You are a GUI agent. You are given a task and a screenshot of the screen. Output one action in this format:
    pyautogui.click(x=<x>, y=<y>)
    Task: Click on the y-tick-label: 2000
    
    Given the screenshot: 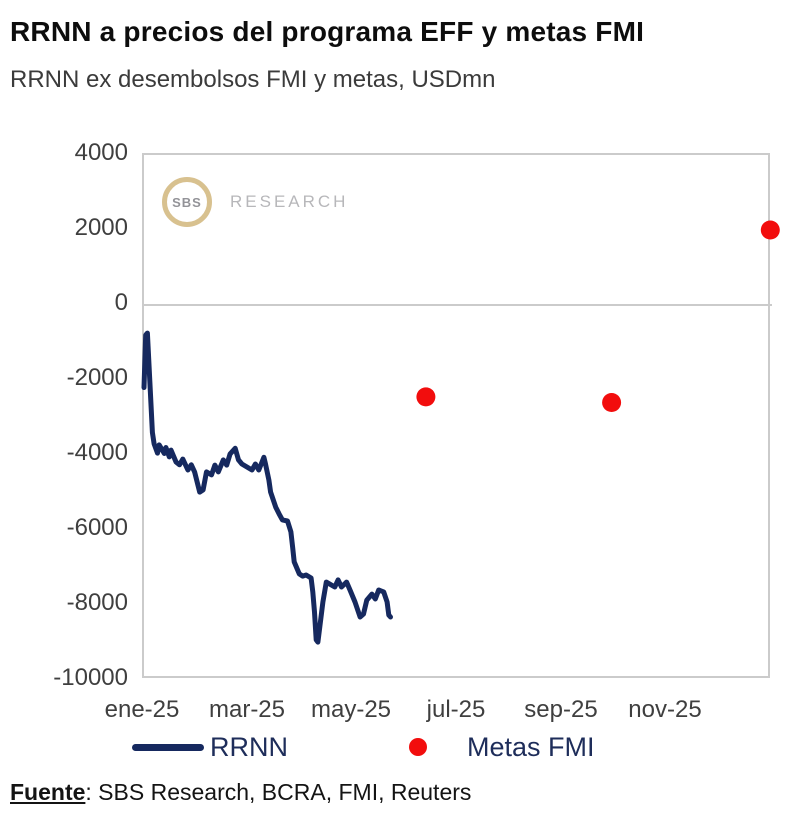 What is the action you would take?
    pyautogui.click(x=101, y=227)
    